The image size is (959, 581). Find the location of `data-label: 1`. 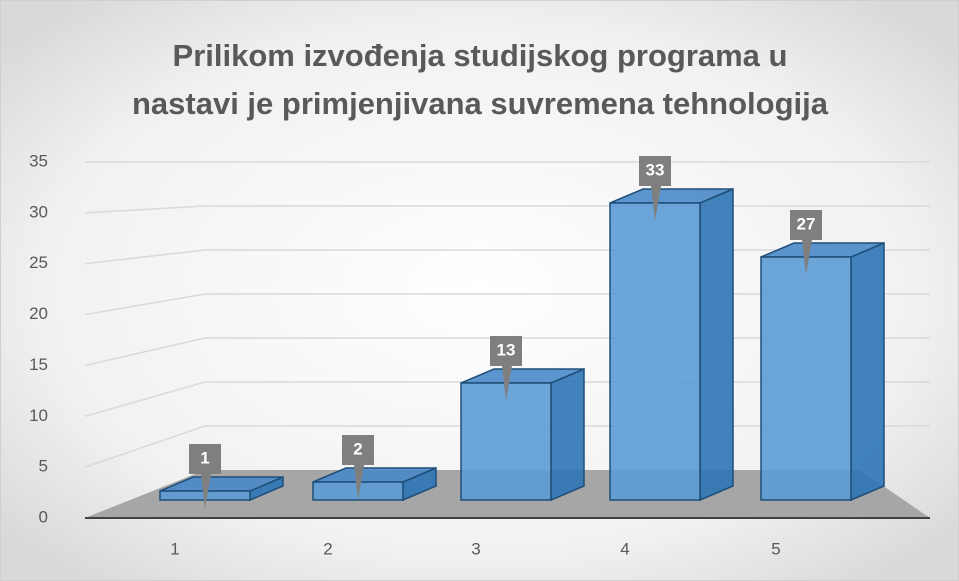

data-label: 1 is located at coordinates (204, 457).